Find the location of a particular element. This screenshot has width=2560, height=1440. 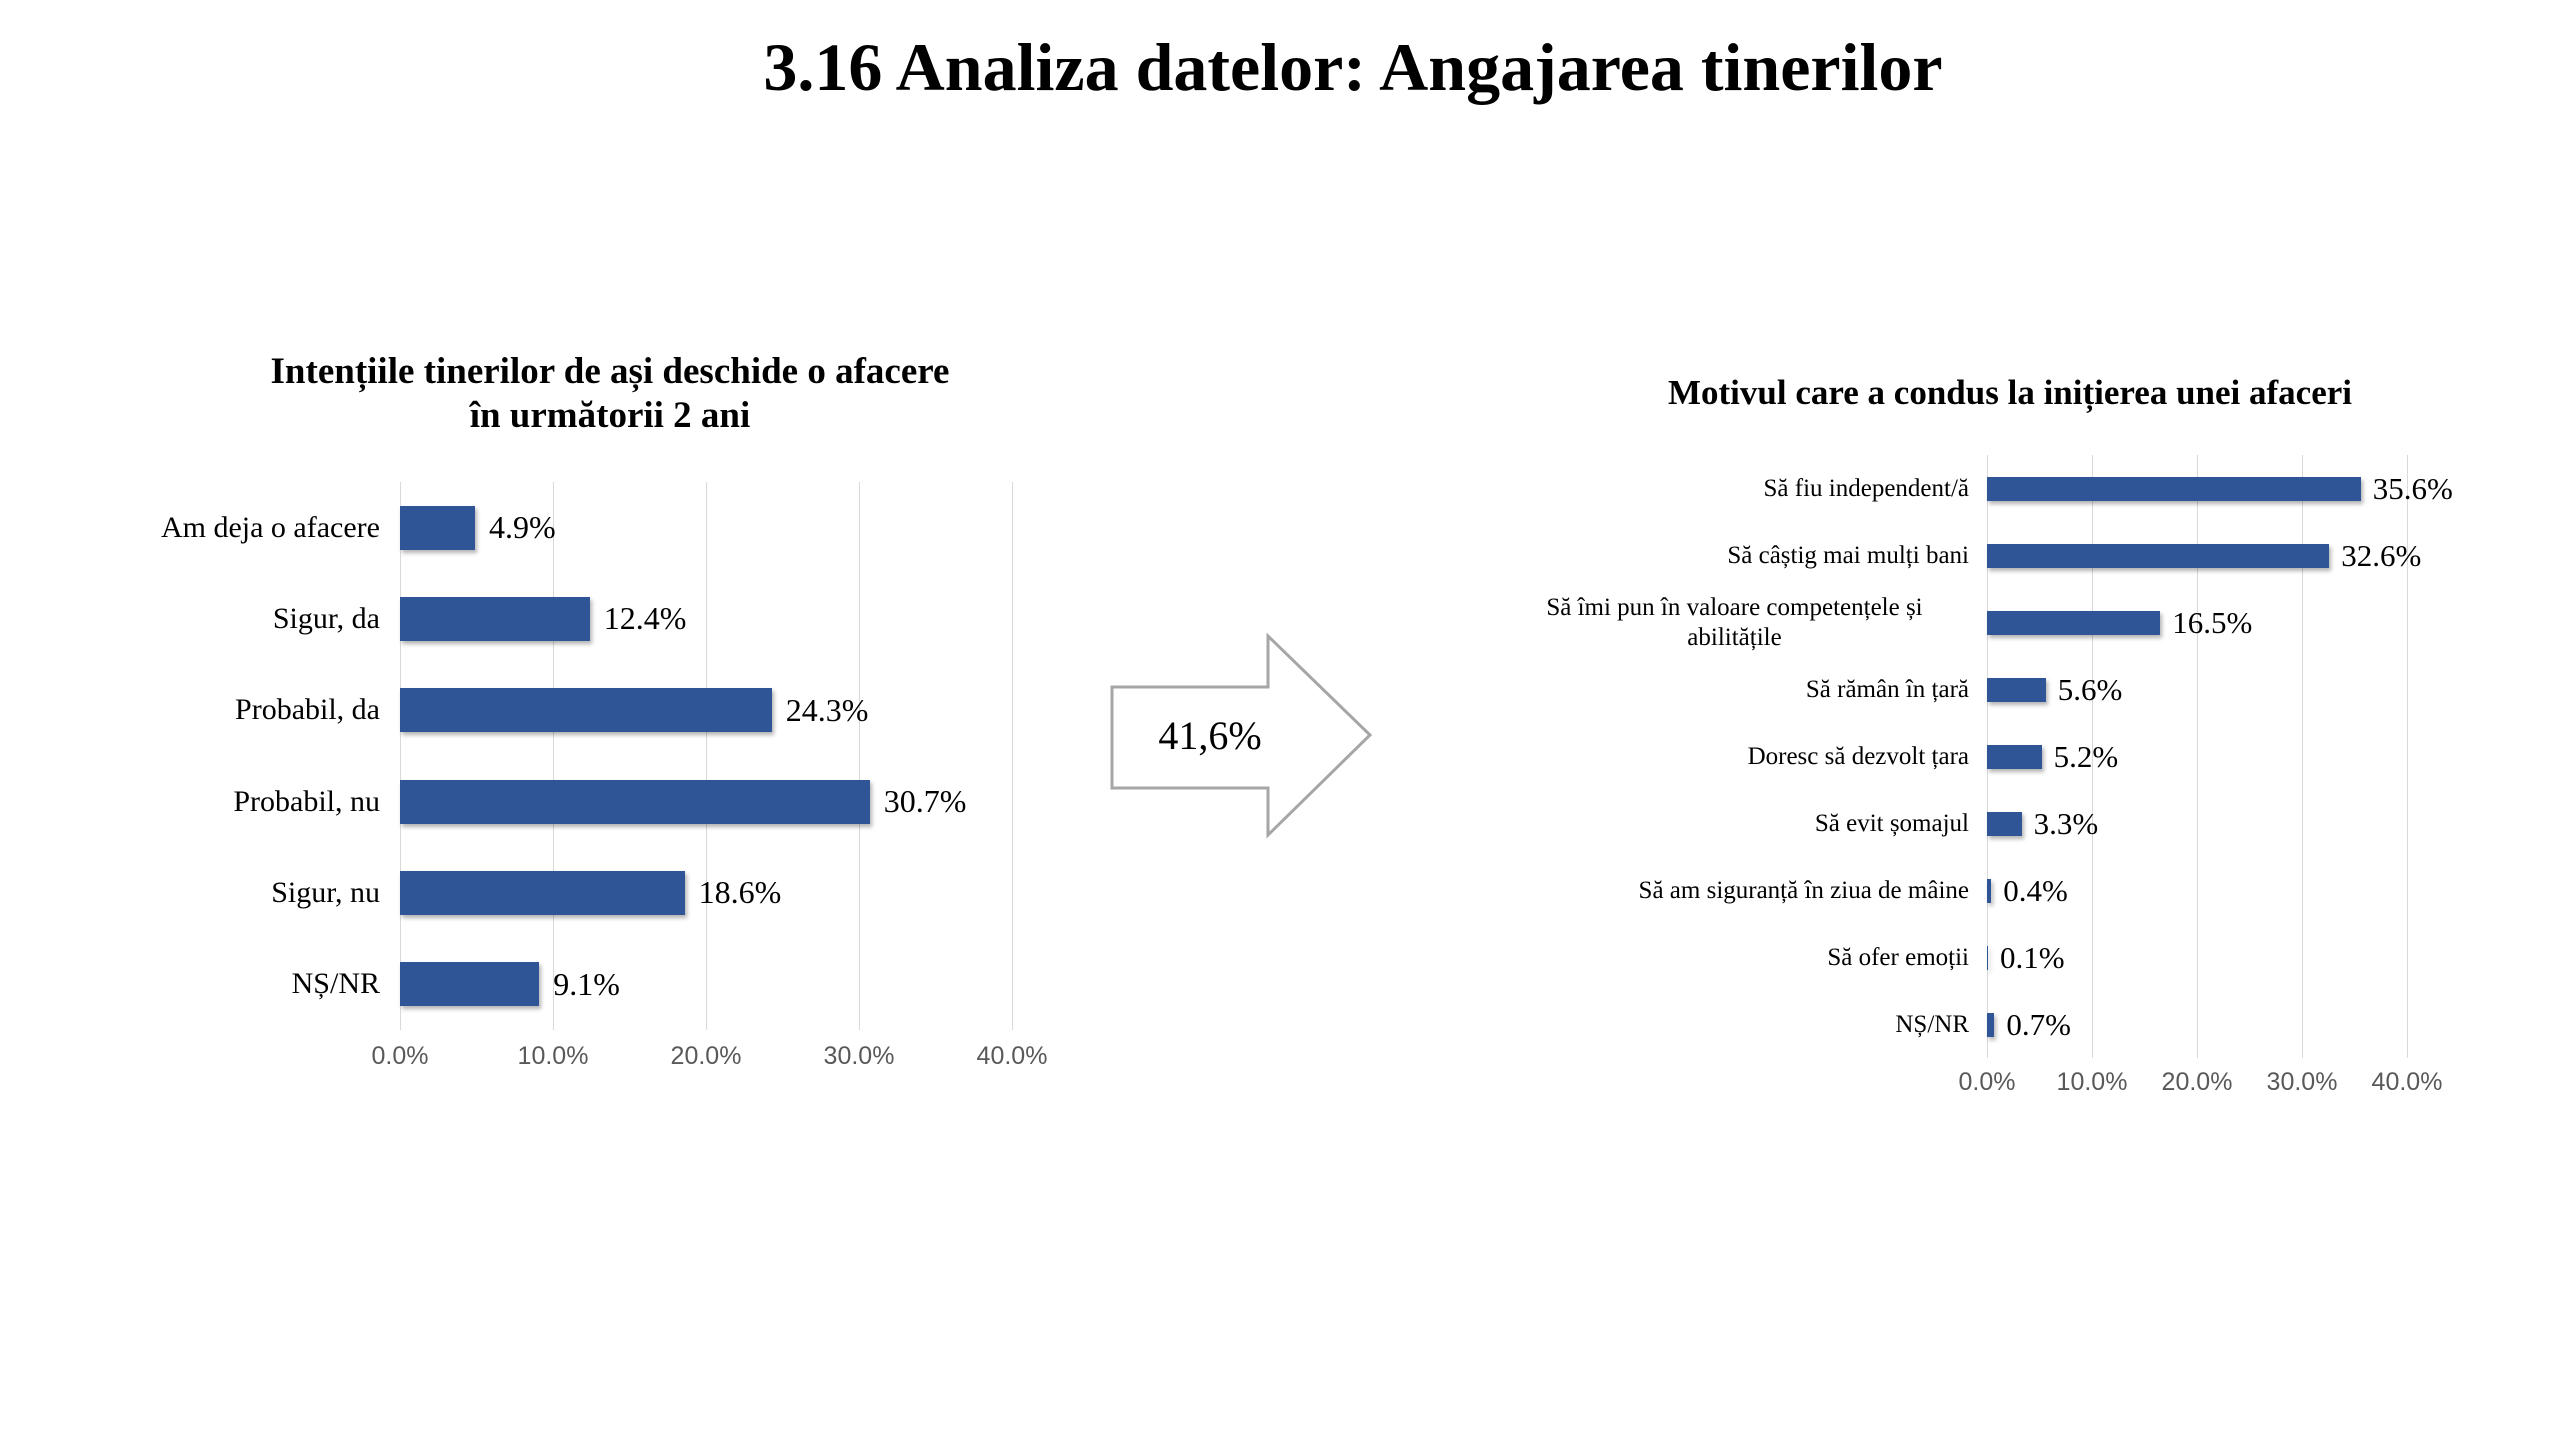

value-label: 35.6% is located at coordinates (2412, 488).